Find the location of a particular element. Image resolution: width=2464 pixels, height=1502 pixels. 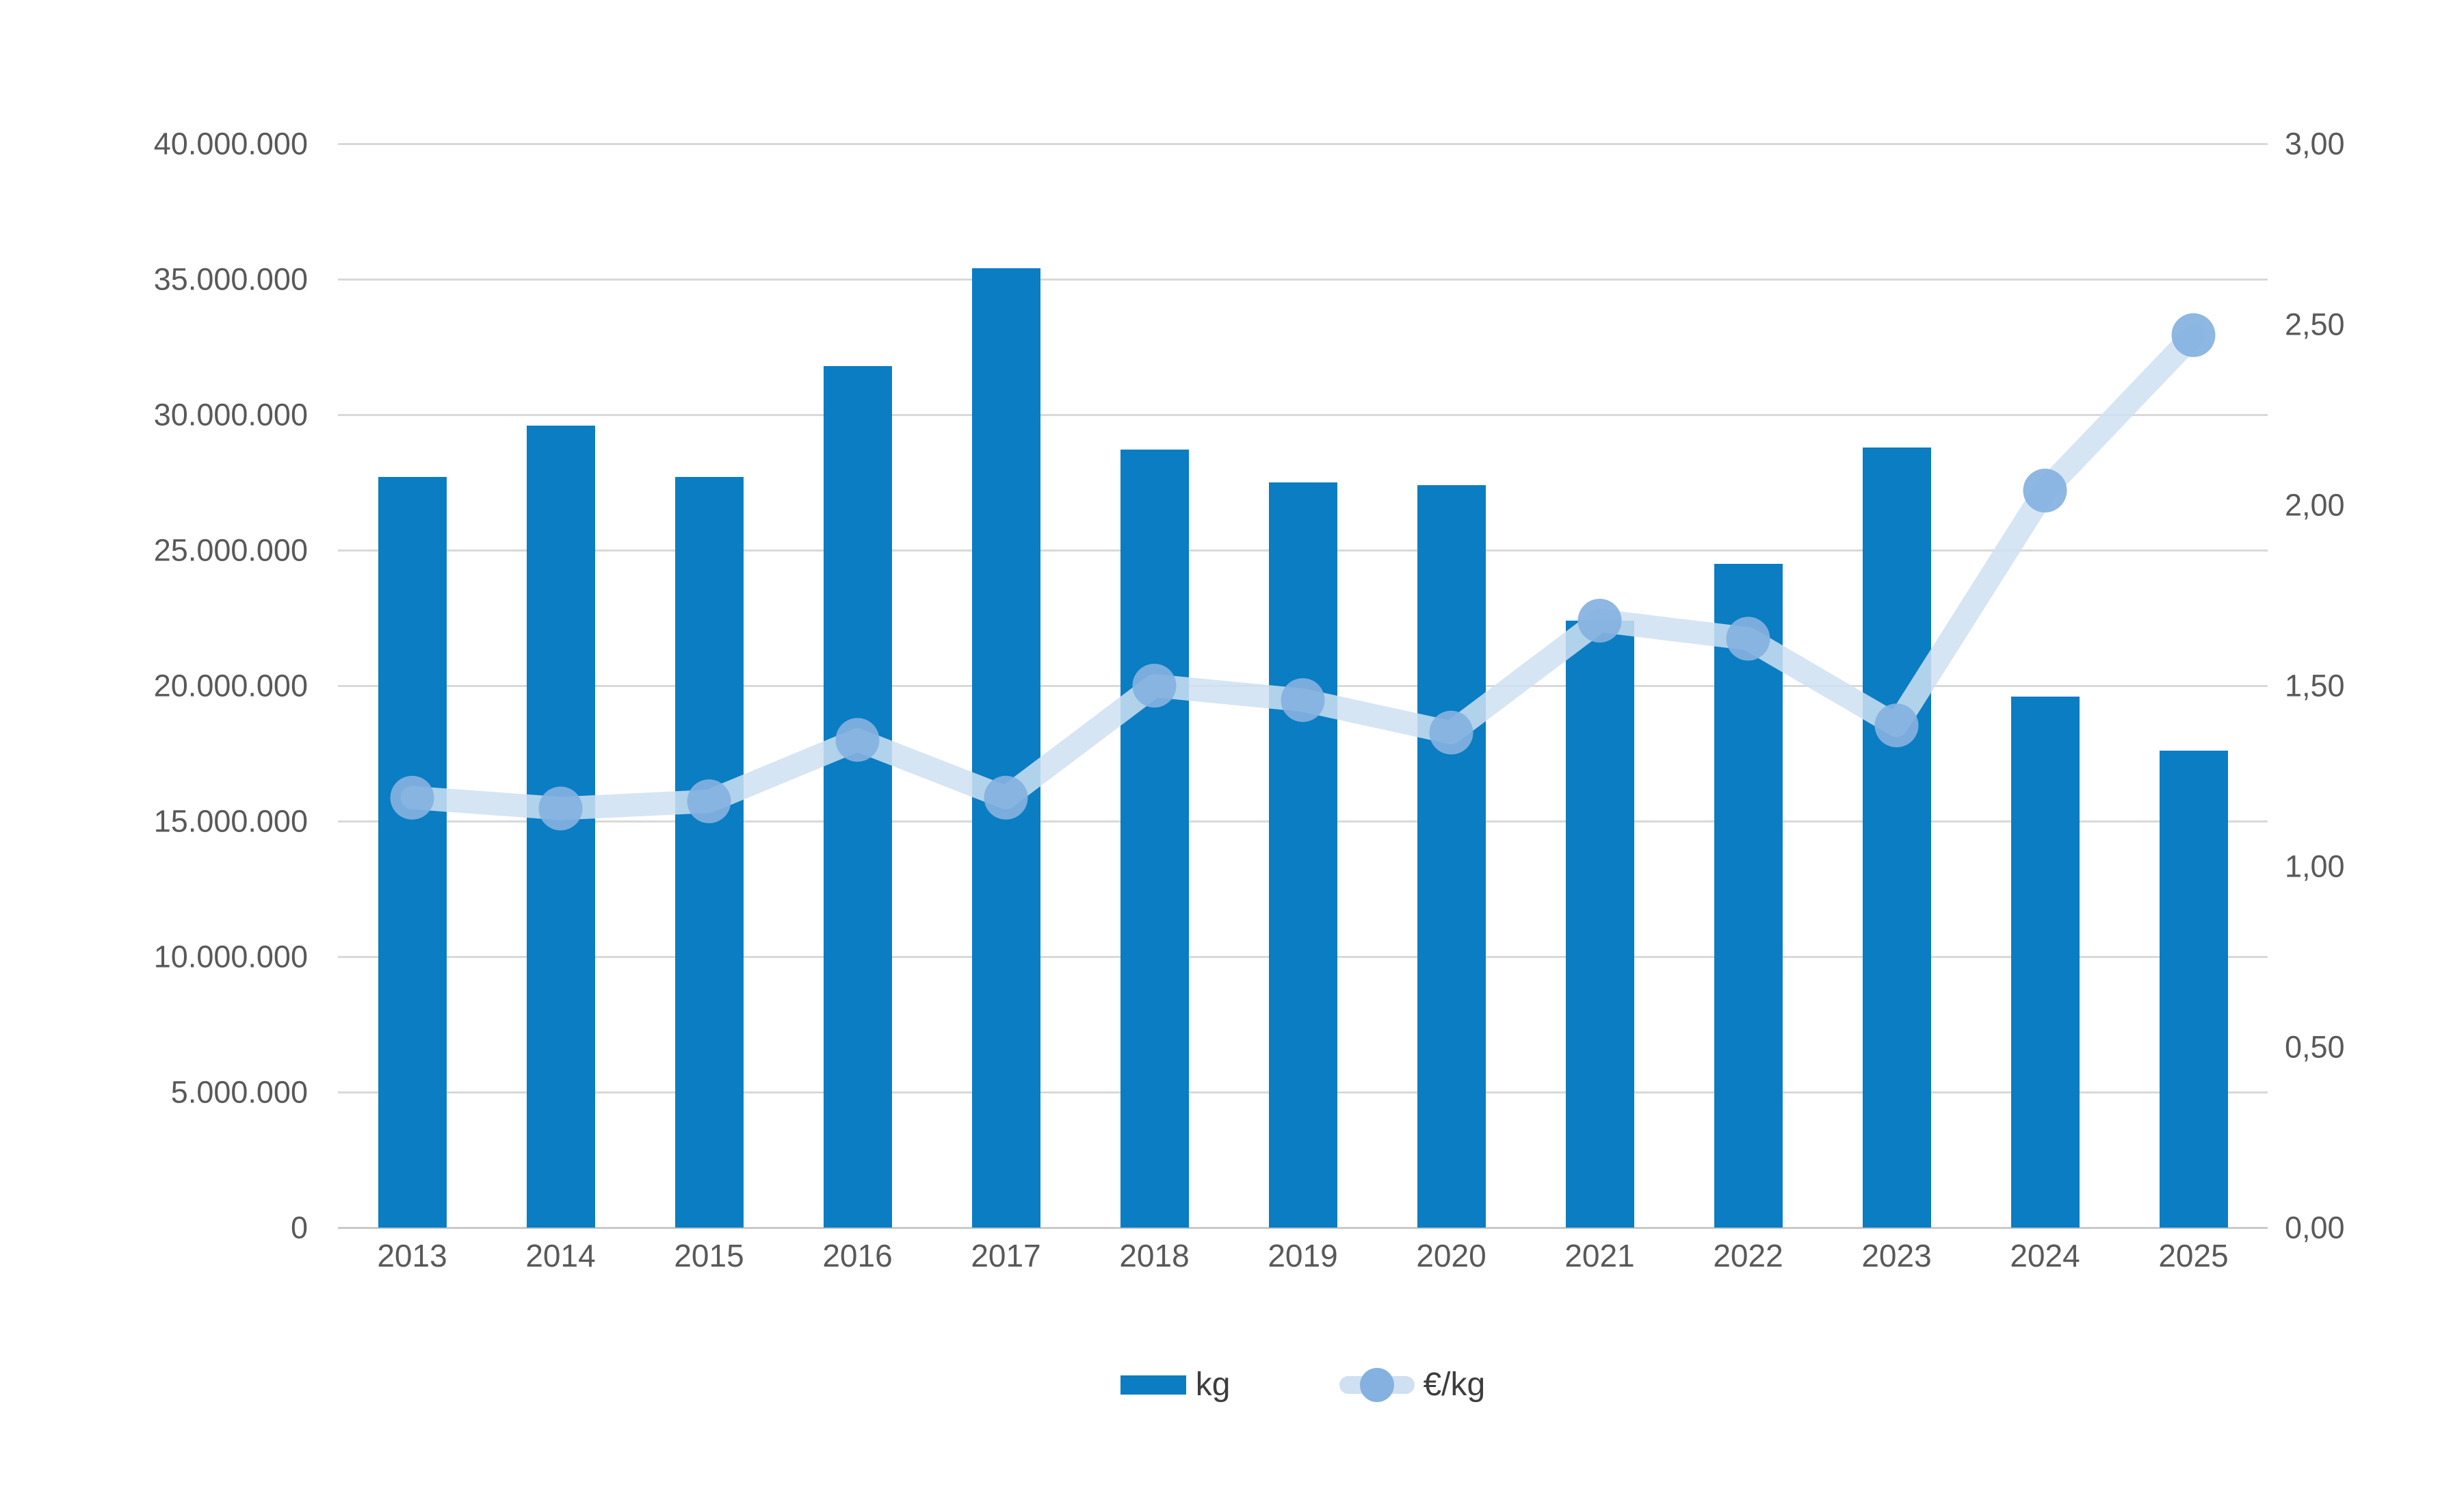

bar-2021 is located at coordinates (1599, 924).